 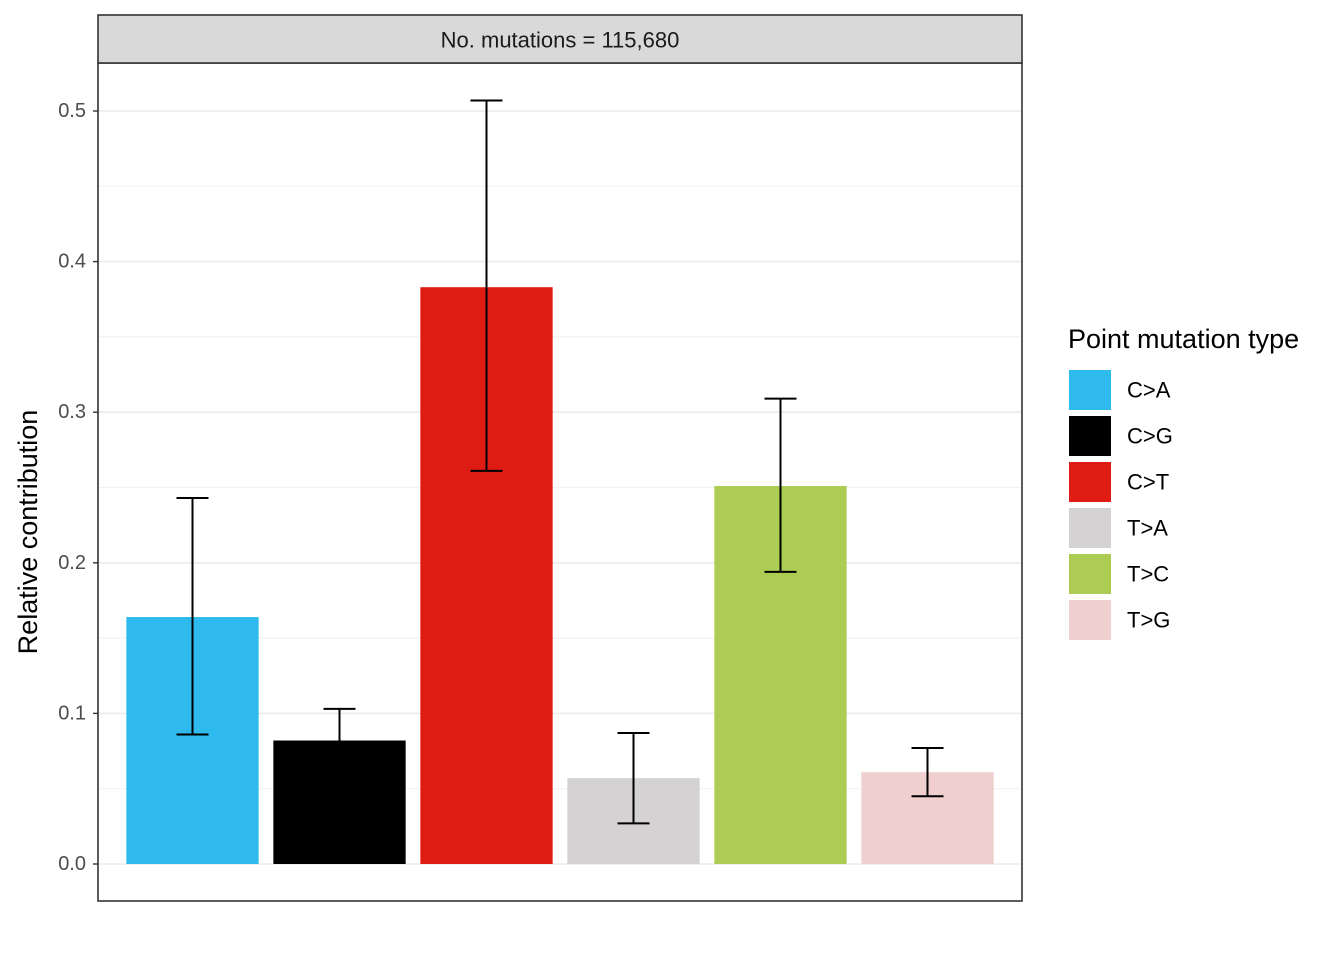 I want to click on y-tick-label: 0.0, so click(x=72, y=864).